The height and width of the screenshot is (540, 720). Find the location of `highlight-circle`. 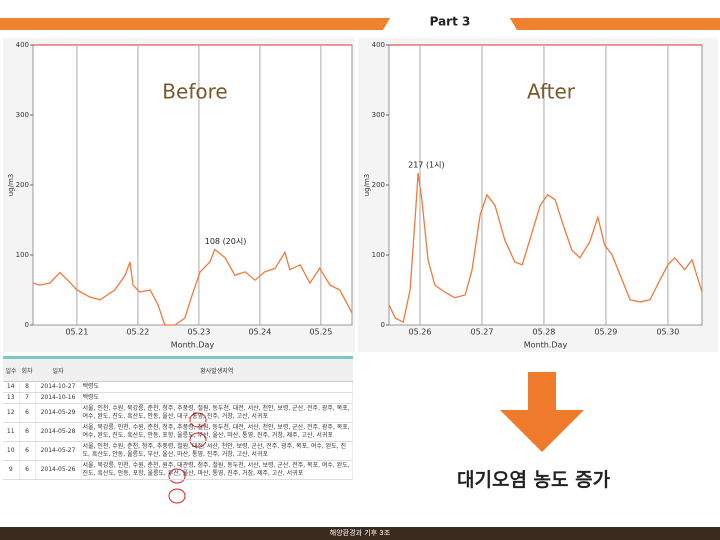

highlight-circle is located at coordinates (177, 496).